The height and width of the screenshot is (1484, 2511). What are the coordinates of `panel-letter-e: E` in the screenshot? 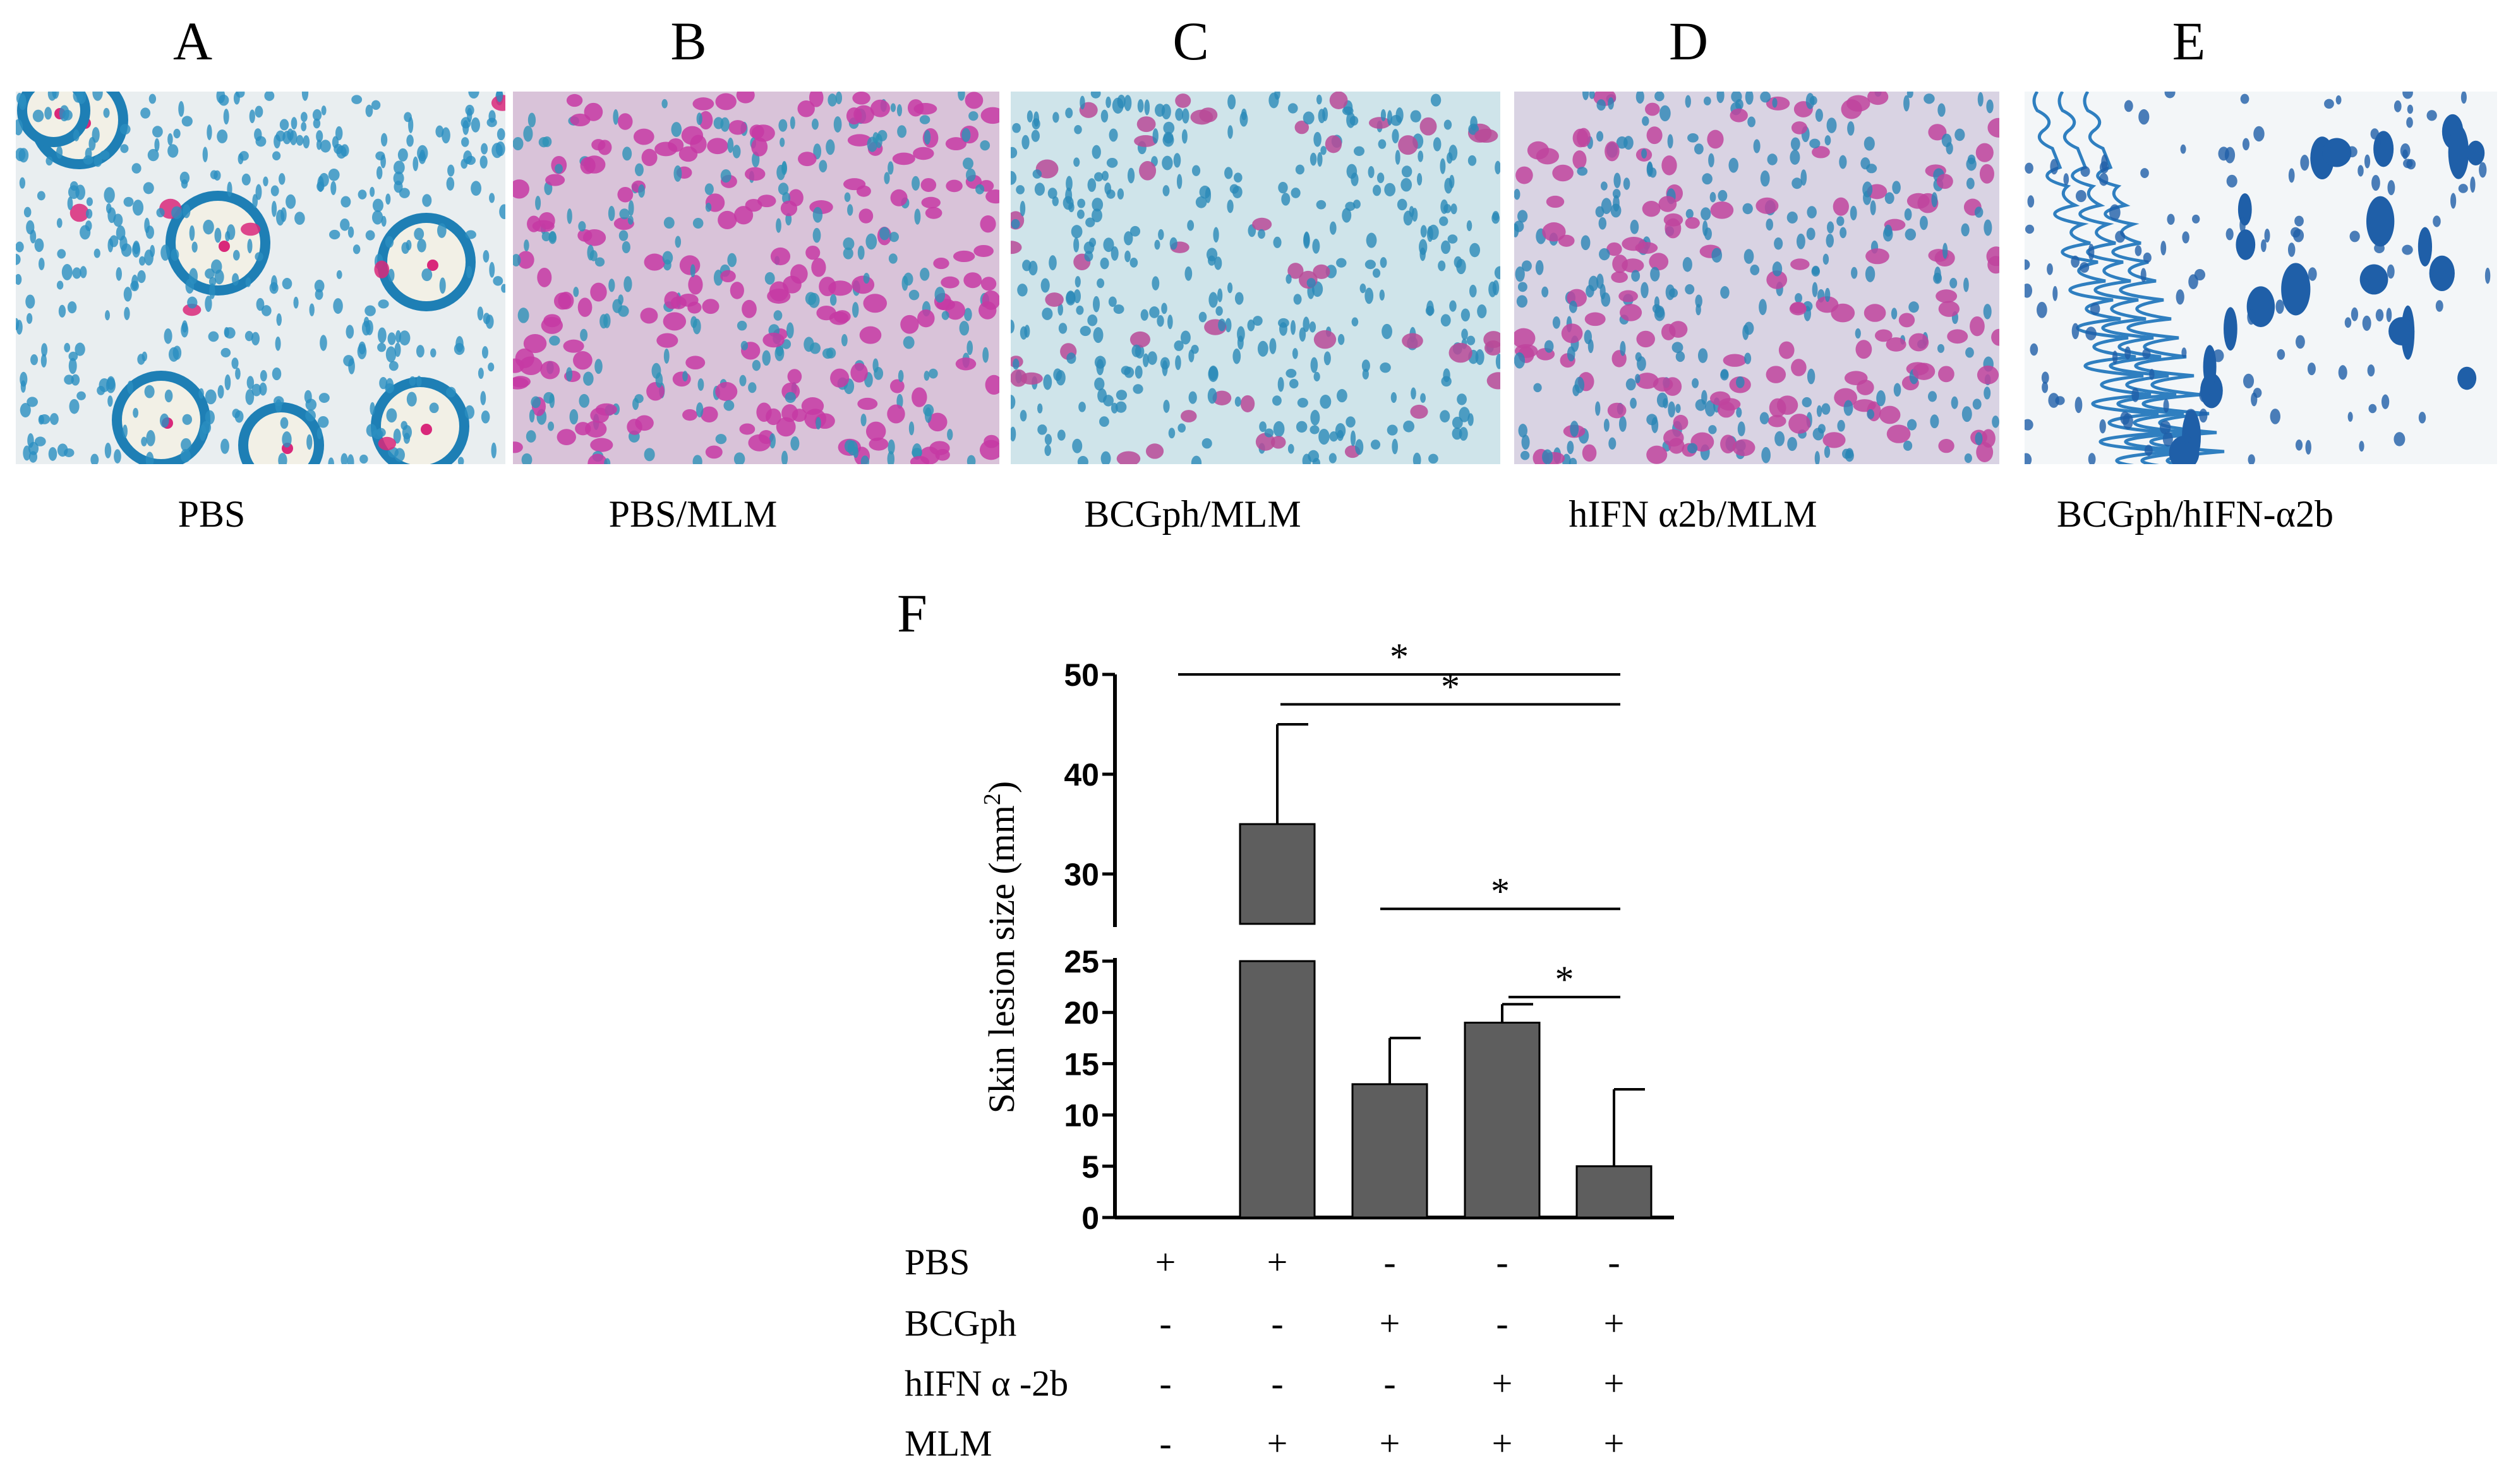 It's located at (2189, 41).